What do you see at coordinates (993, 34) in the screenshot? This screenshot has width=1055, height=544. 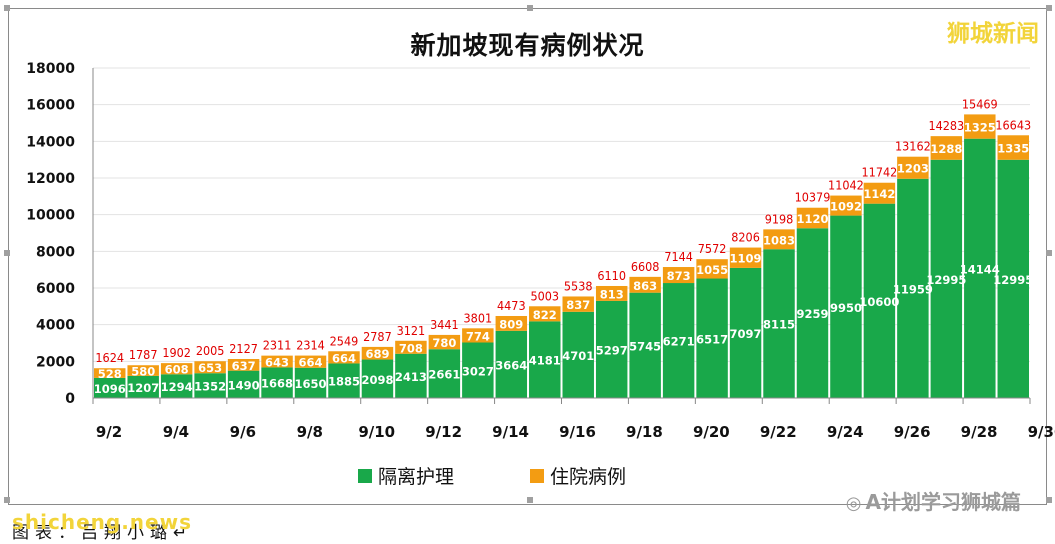 I see `watermark-top: 狮城新闻` at bounding box center [993, 34].